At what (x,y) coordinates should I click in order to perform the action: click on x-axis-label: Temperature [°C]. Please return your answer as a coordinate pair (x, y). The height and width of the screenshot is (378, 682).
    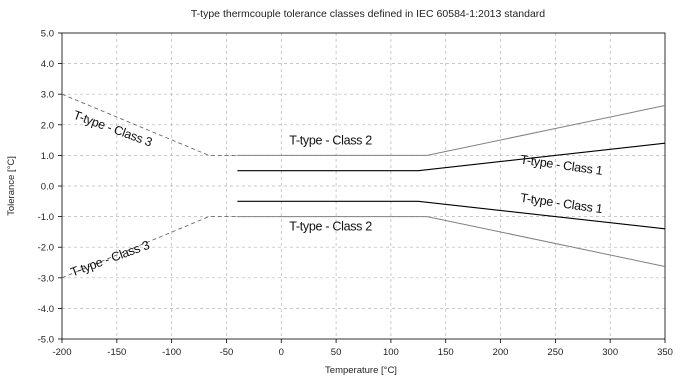
    Looking at the image, I should click on (361, 370).